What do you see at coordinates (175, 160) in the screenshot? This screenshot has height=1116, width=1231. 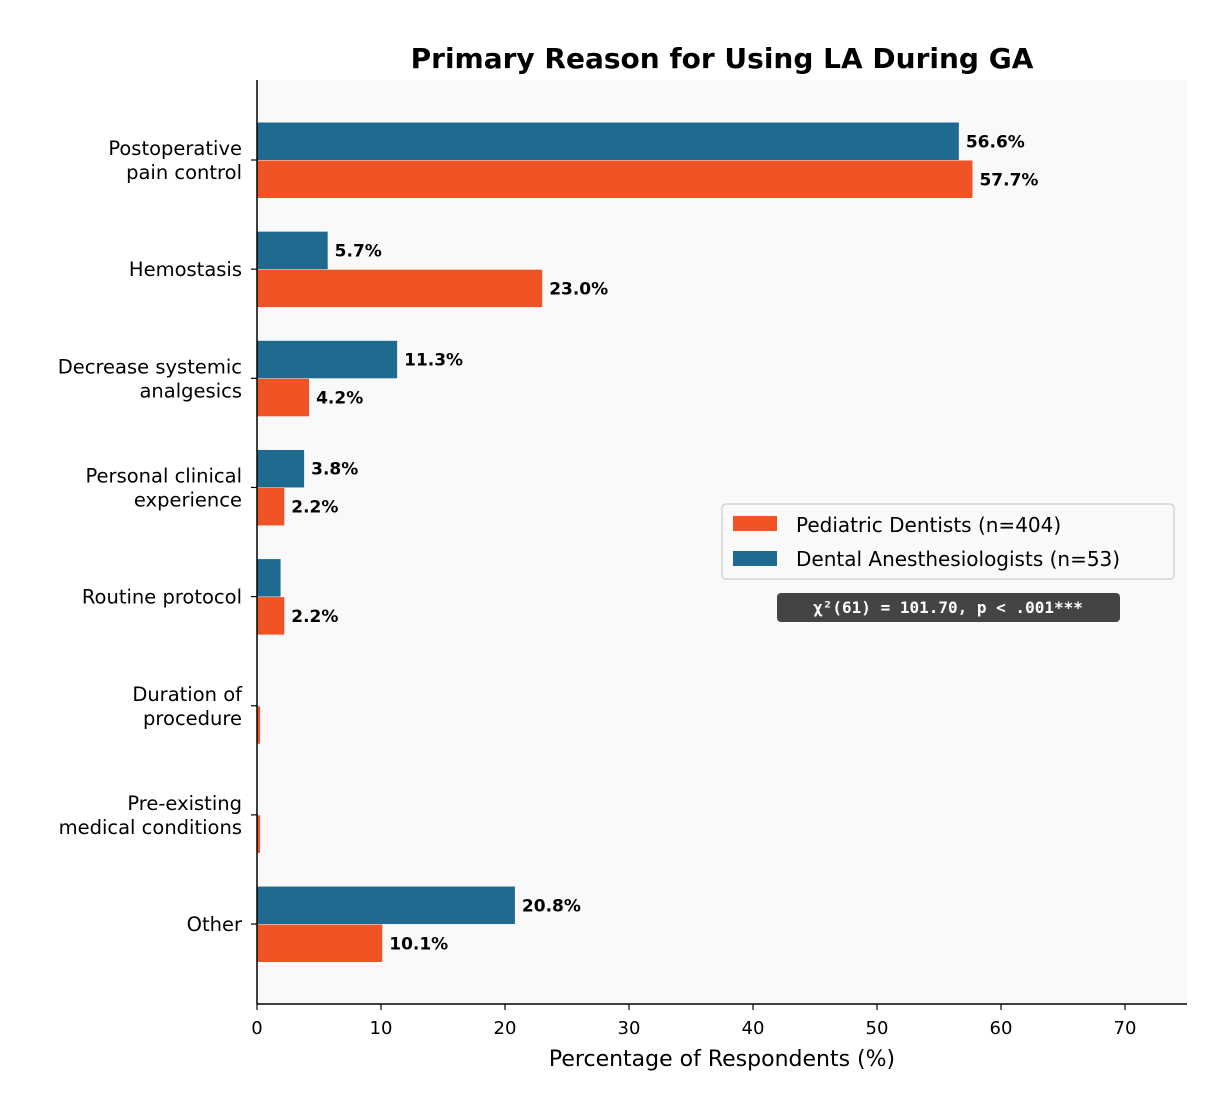 I see `y-tick-label: Postoperative pain control` at bounding box center [175, 160].